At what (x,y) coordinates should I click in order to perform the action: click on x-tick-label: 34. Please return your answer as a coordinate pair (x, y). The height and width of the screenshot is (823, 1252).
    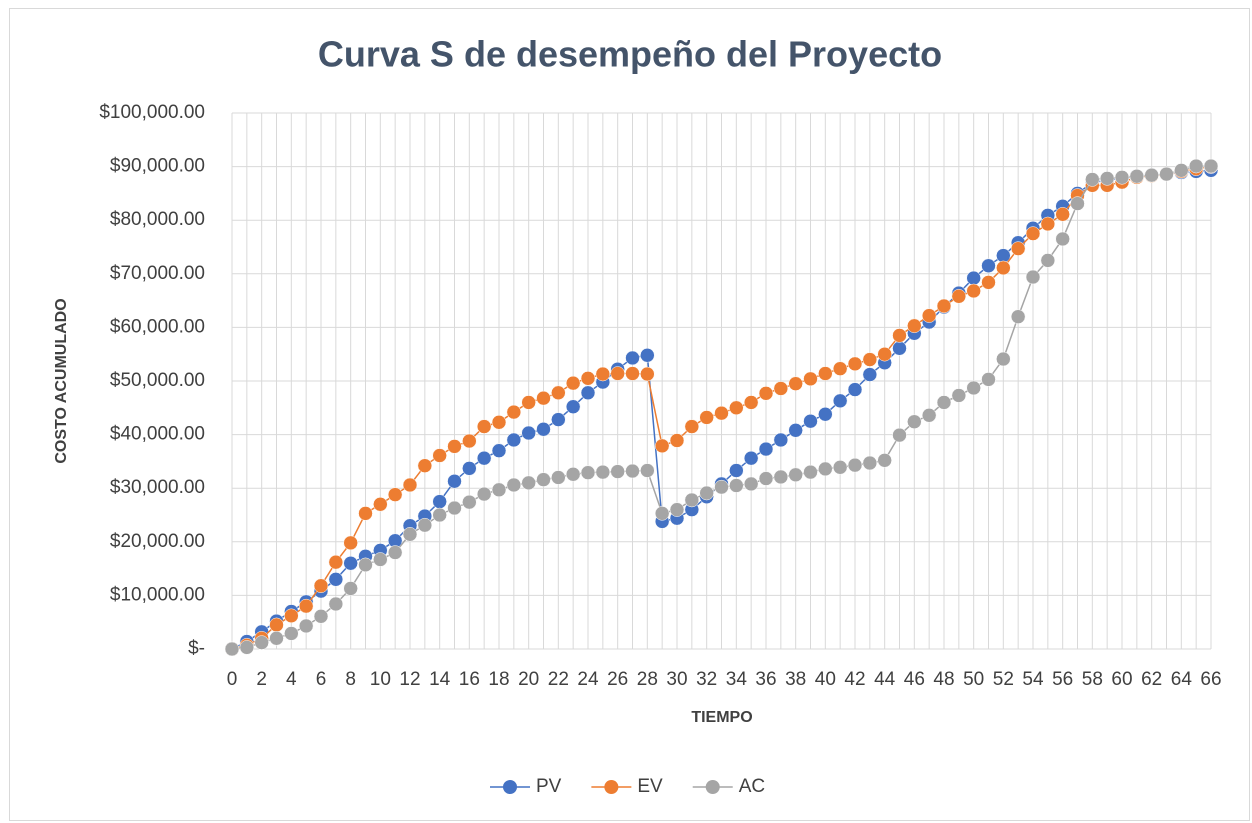
    Looking at the image, I should click on (737, 679).